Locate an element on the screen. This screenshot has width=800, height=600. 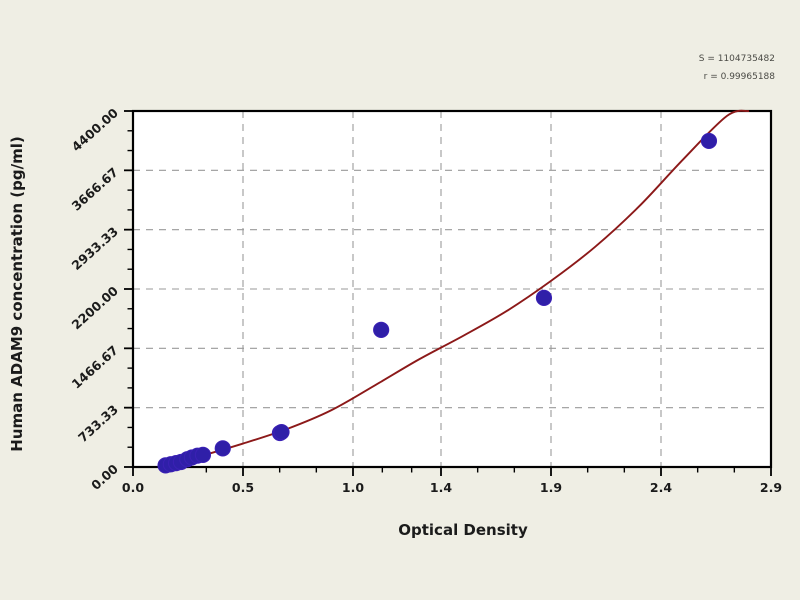
x-axis-title: Optical Density is located at coordinates (463, 530).